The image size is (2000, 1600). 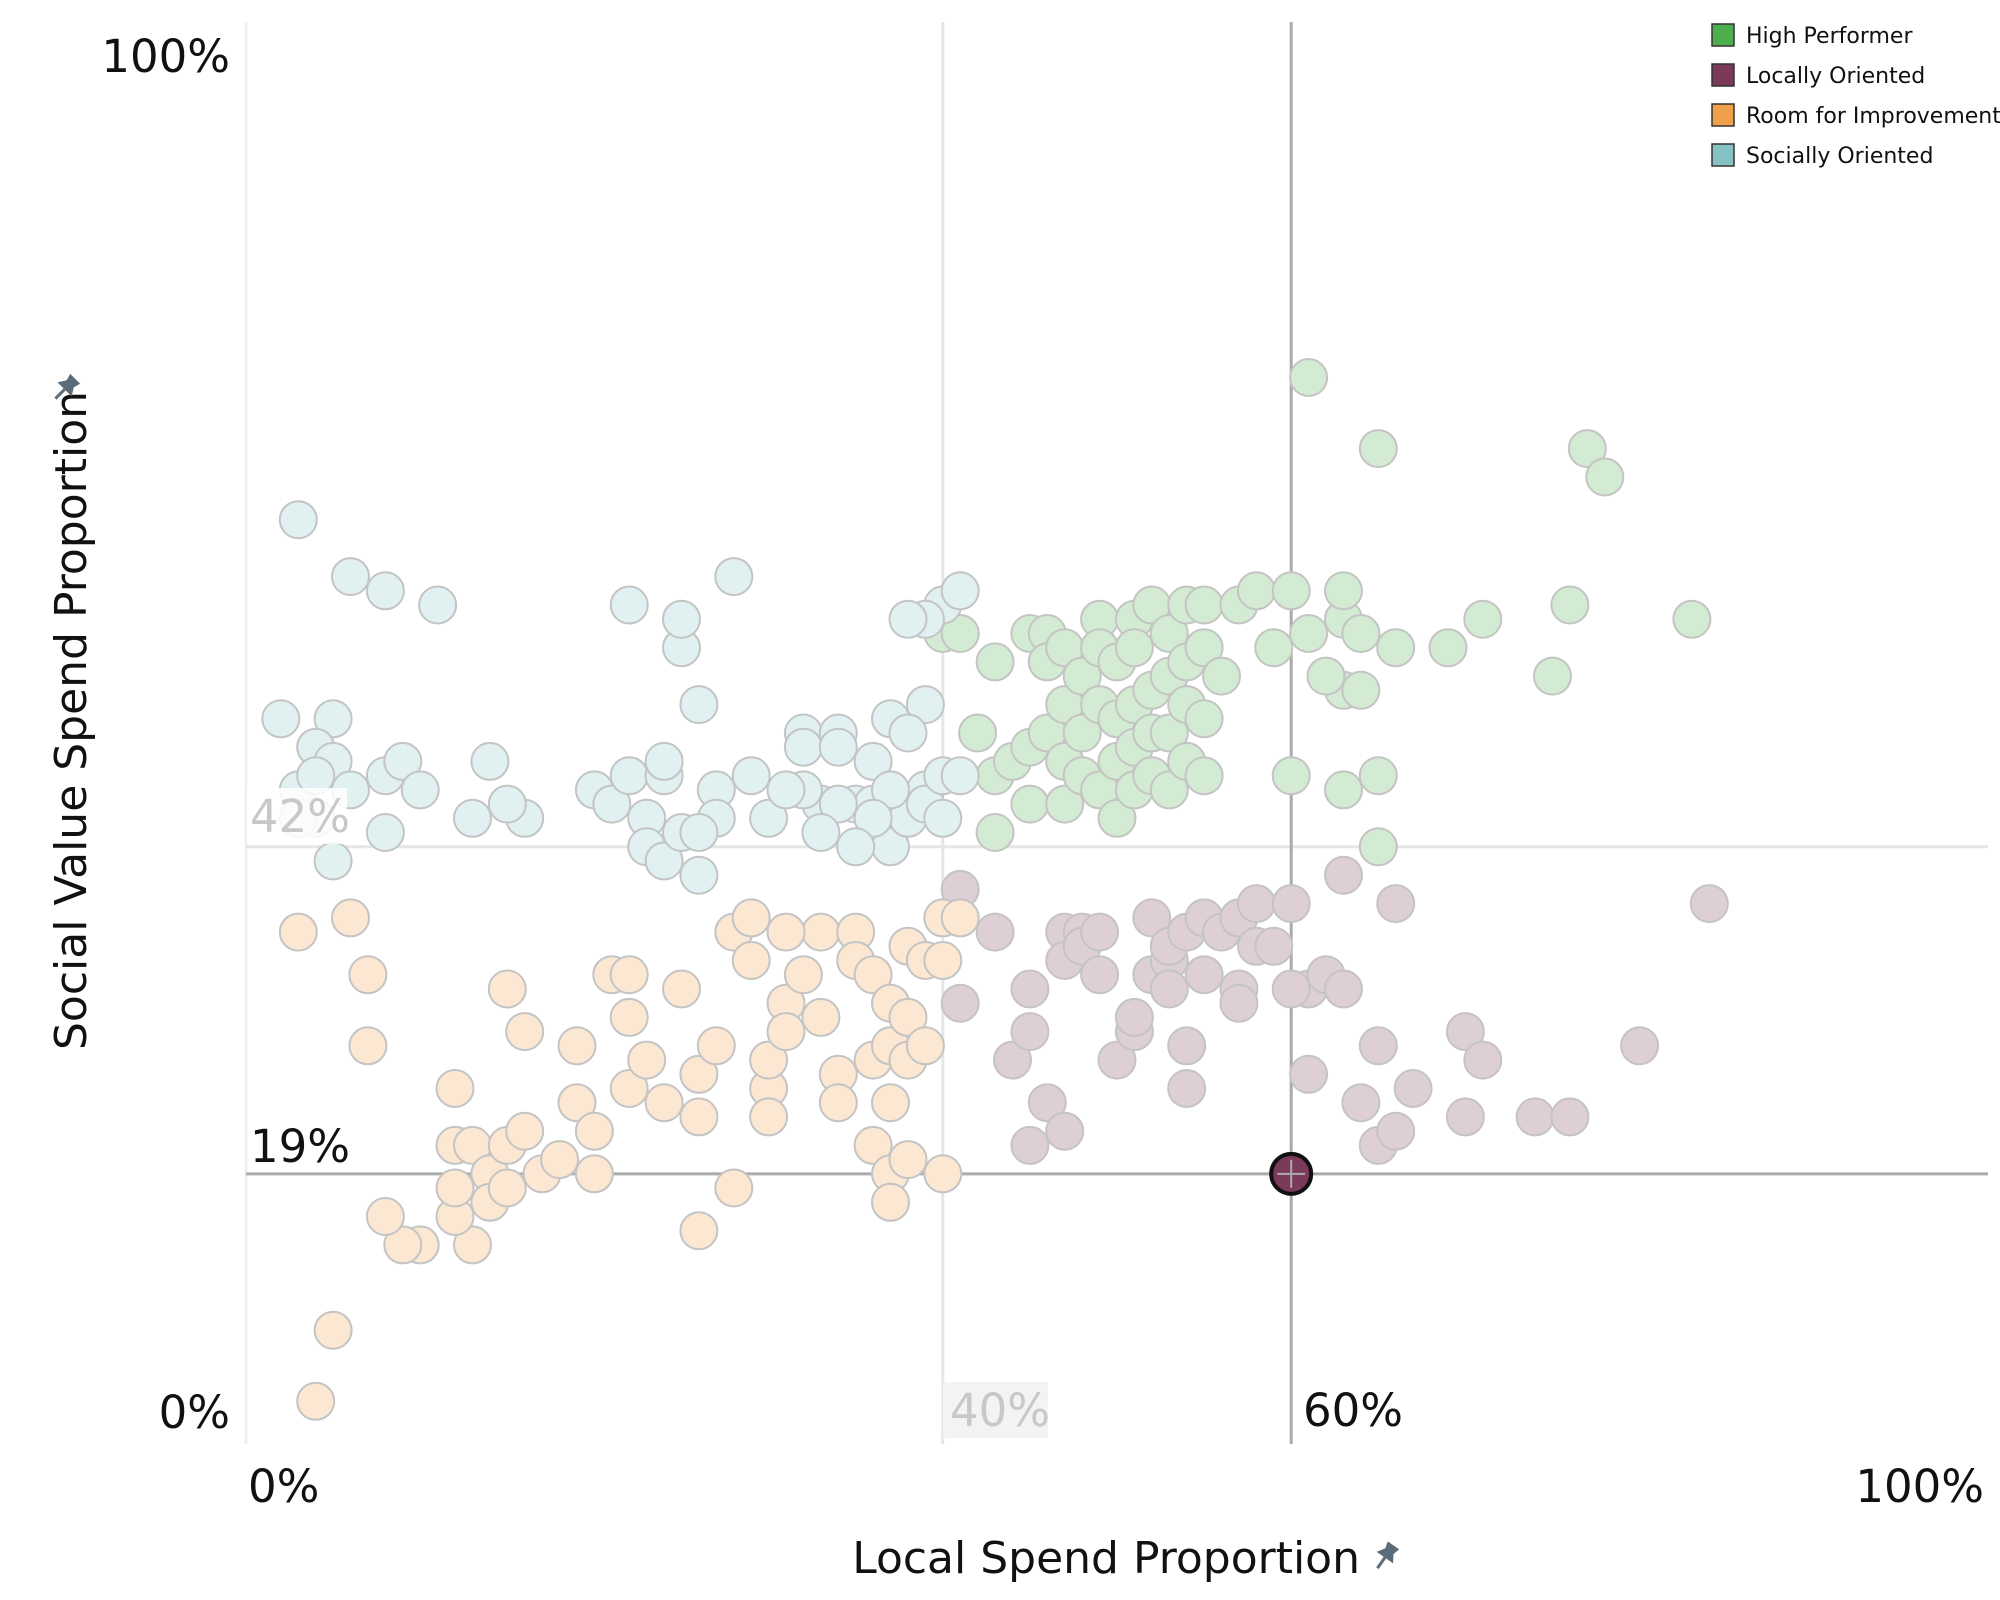 What do you see at coordinates (1812, 36) in the screenshot?
I see `legend-item-high-performer: High Performer` at bounding box center [1812, 36].